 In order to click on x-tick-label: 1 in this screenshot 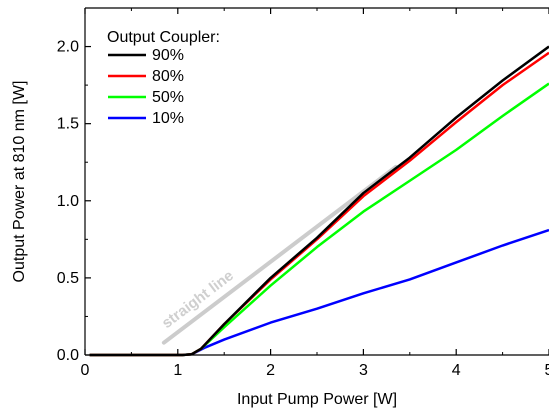, I will do `click(177, 370)`.